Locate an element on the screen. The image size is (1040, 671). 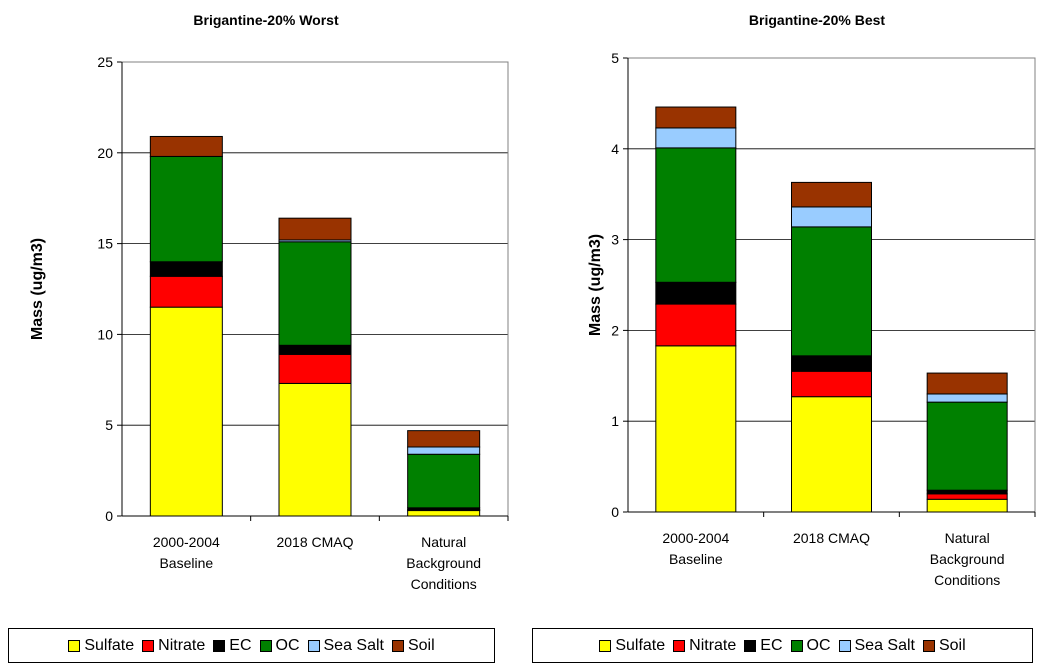
y-tick-label: 2 is located at coordinates (615, 330).